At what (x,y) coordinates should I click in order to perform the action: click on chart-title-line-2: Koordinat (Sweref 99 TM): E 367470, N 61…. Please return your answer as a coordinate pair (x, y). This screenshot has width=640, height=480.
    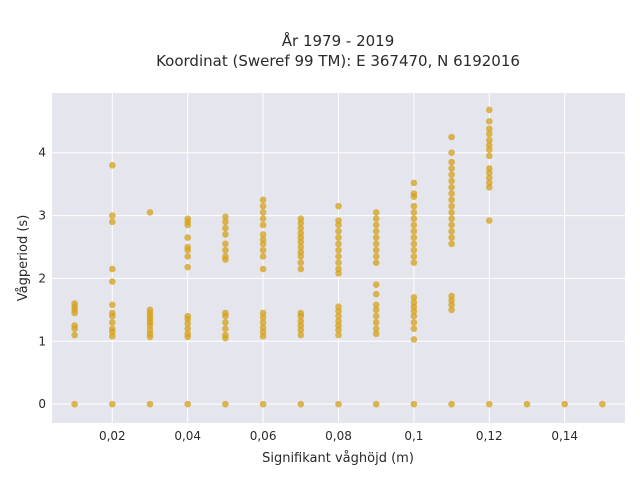
    Looking at the image, I should click on (338, 61).